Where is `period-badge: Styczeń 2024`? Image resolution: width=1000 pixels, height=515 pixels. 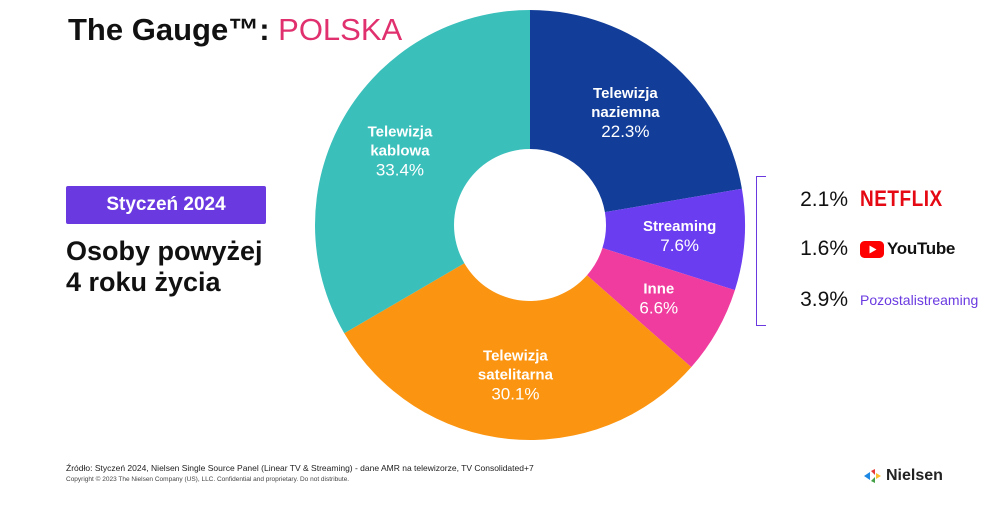
period-badge: Styczeń 2024 is located at coordinates (166, 205).